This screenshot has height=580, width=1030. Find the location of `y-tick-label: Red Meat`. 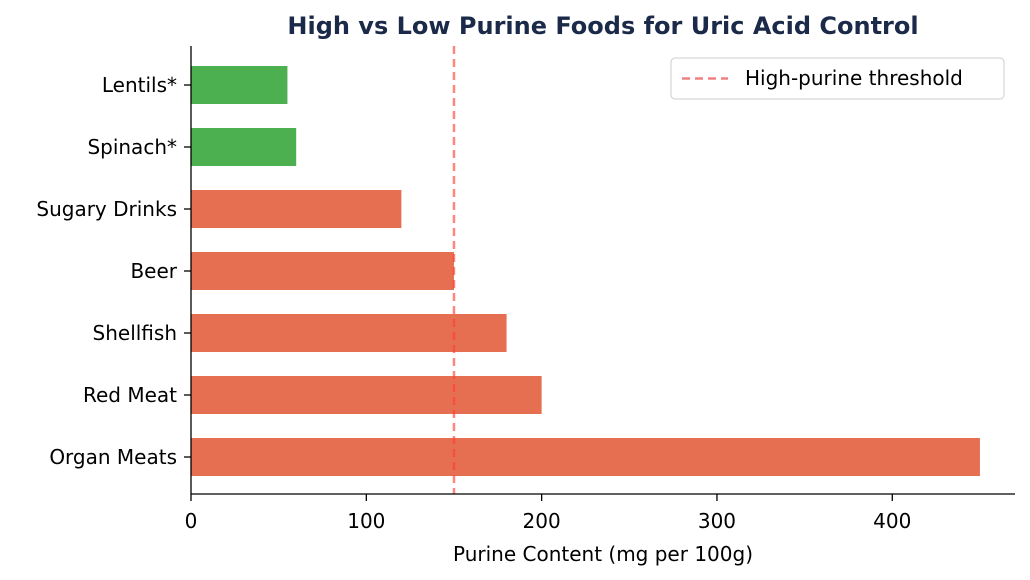

y-tick-label: Red Meat is located at coordinates (130, 395).